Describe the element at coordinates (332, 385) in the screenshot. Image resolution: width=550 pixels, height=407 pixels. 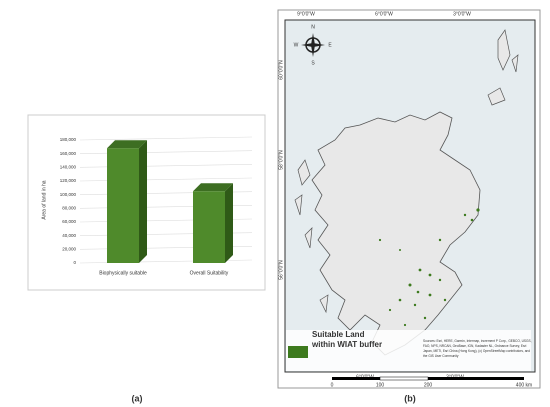
I see `scale-label: 0` at that location.